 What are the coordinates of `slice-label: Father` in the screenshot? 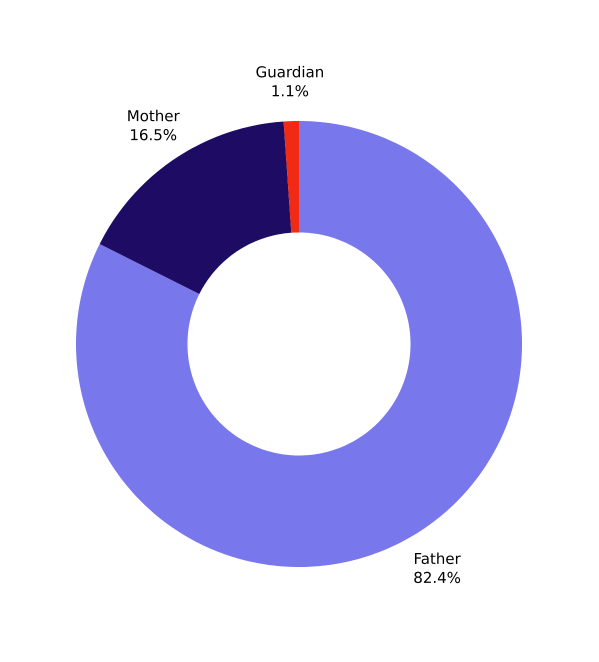 It's located at (437, 558).